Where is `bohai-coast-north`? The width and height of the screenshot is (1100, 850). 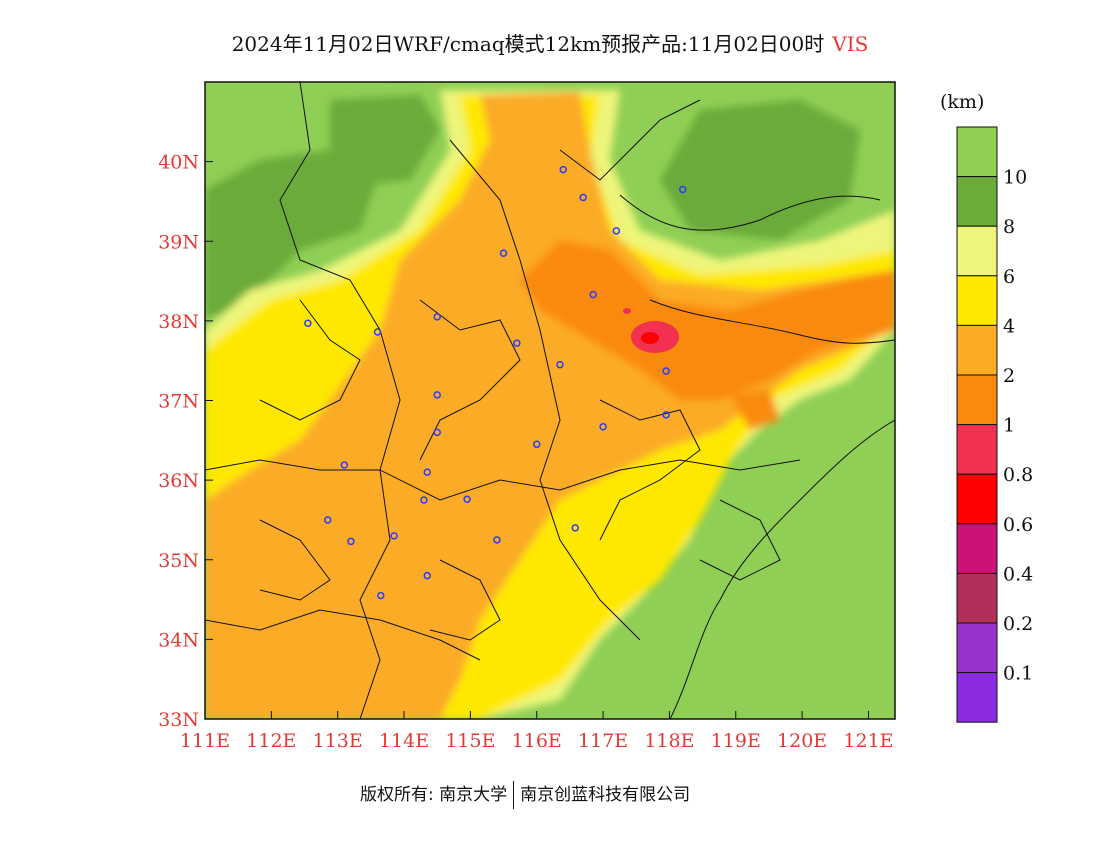 bohai-coast-north is located at coordinates (750, 212).